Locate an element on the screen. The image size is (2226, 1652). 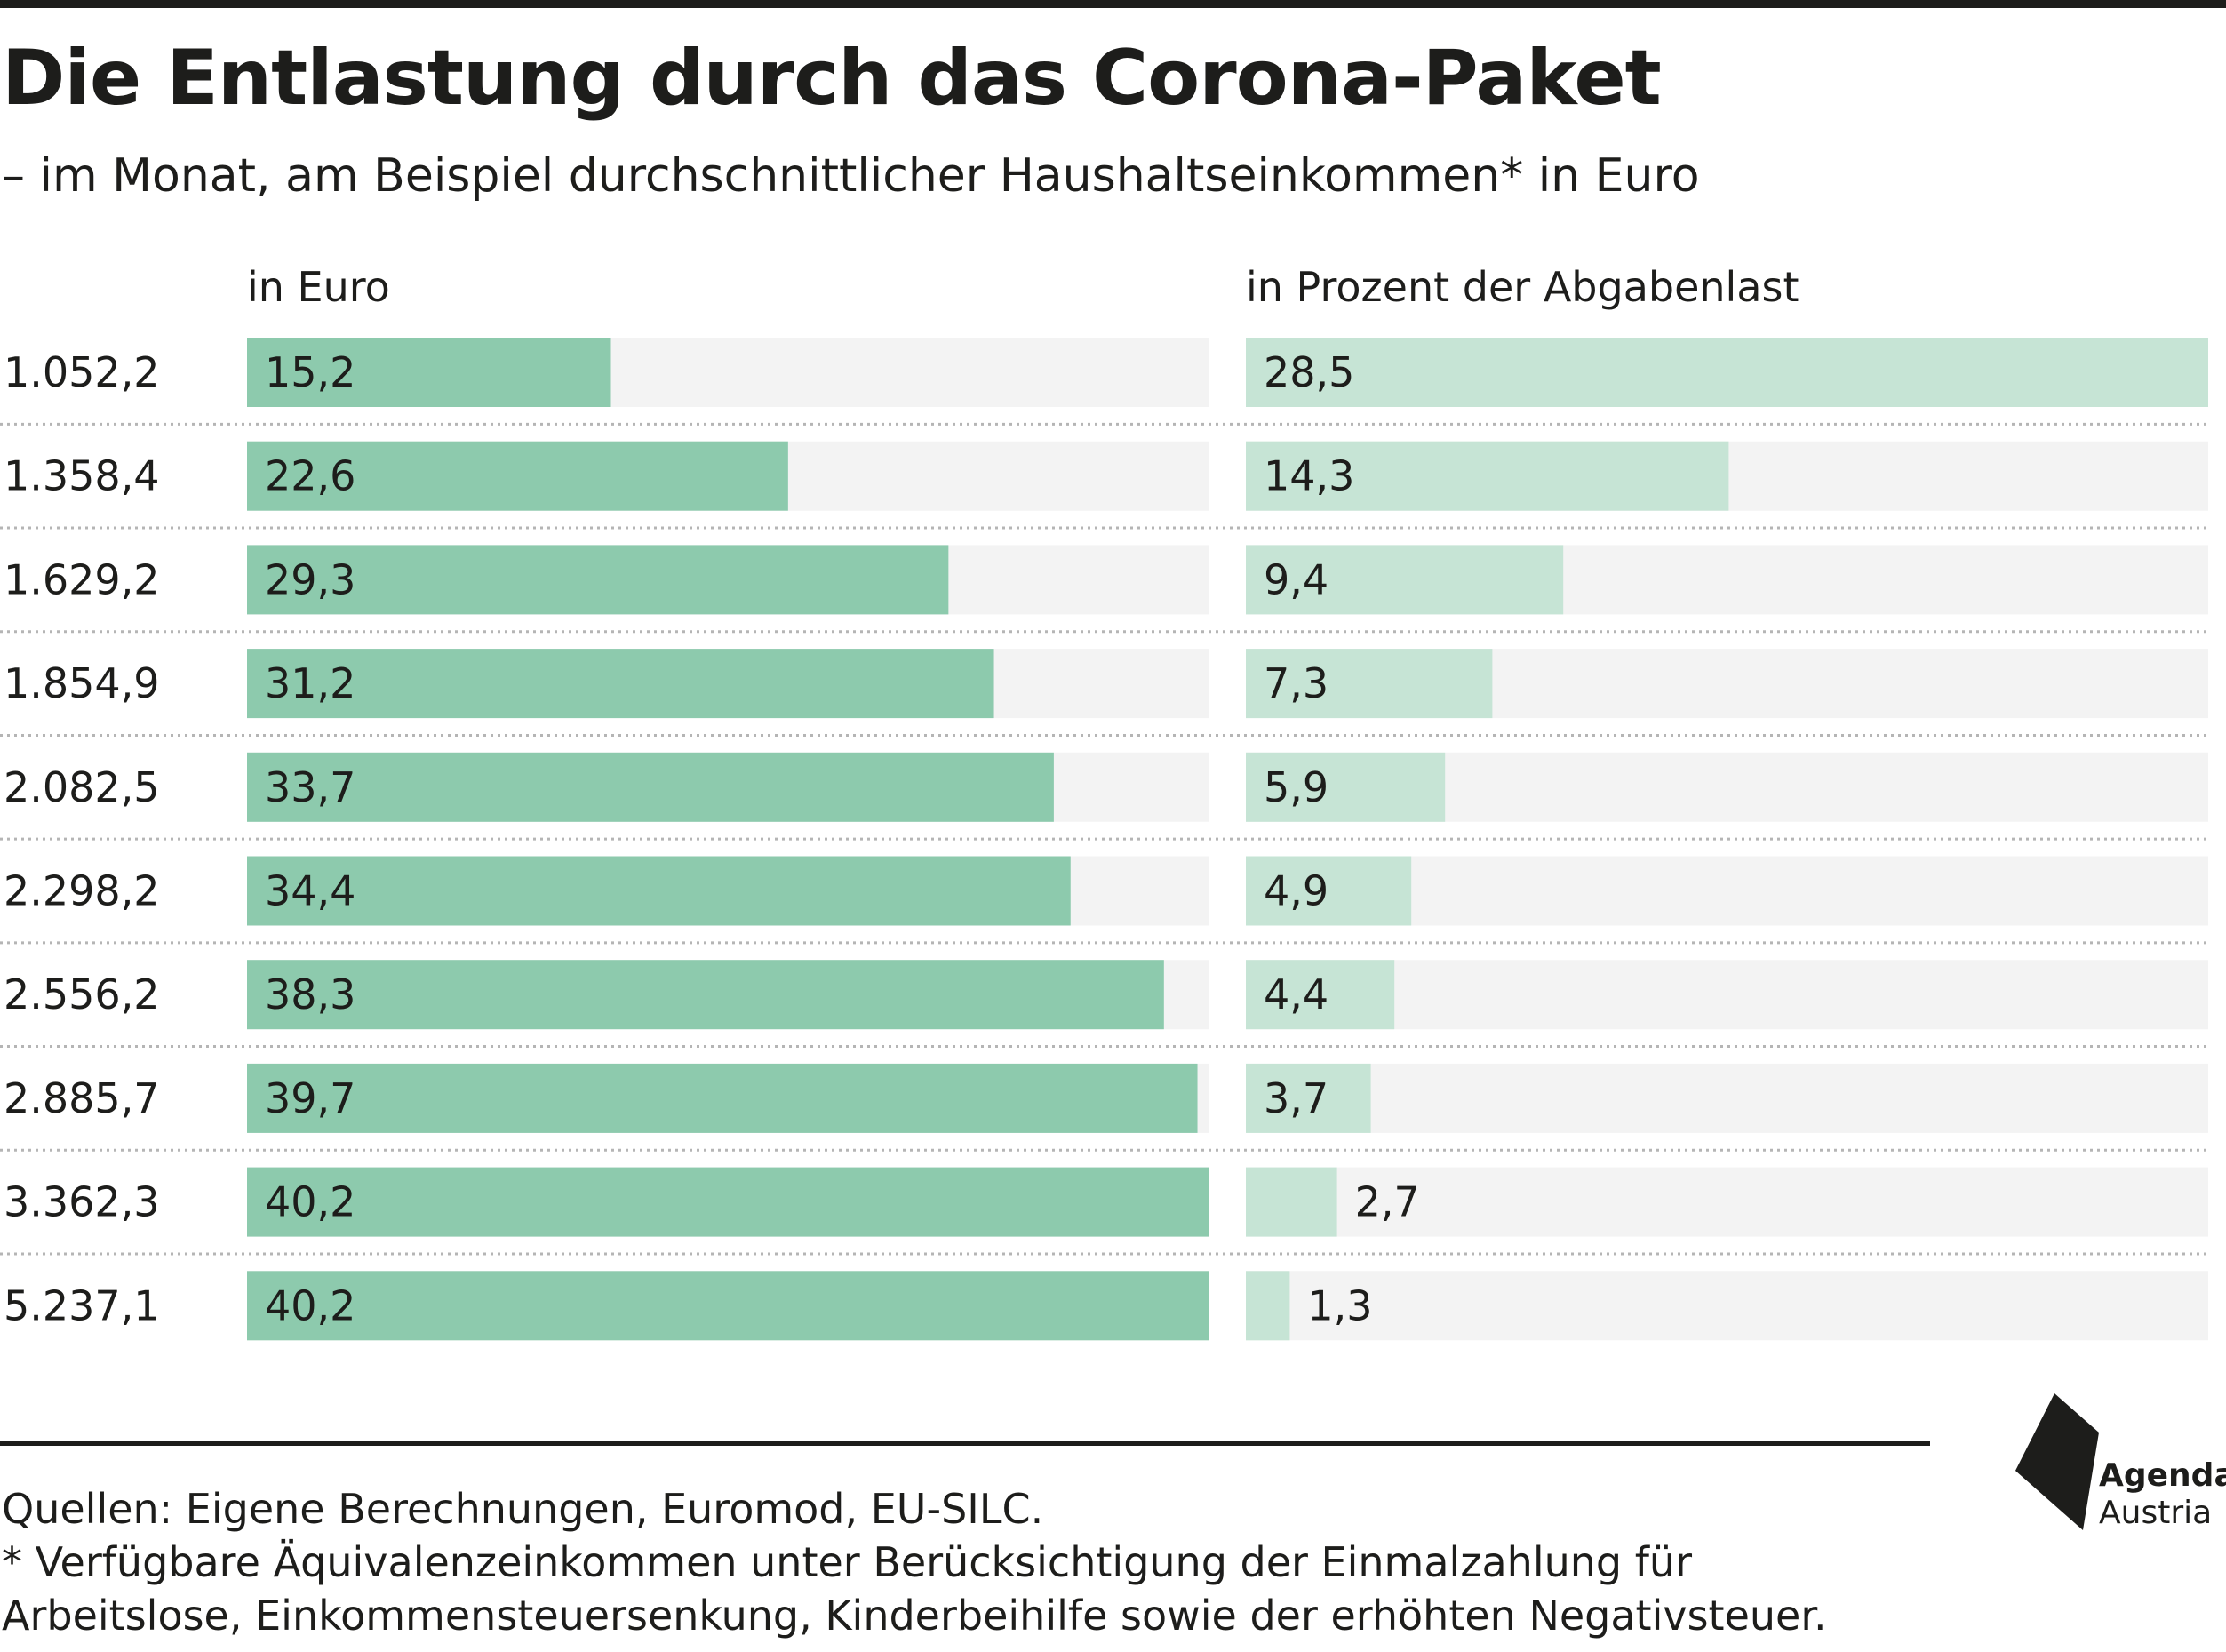
category-label: 1.629,2 is located at coordinates (82, 579).